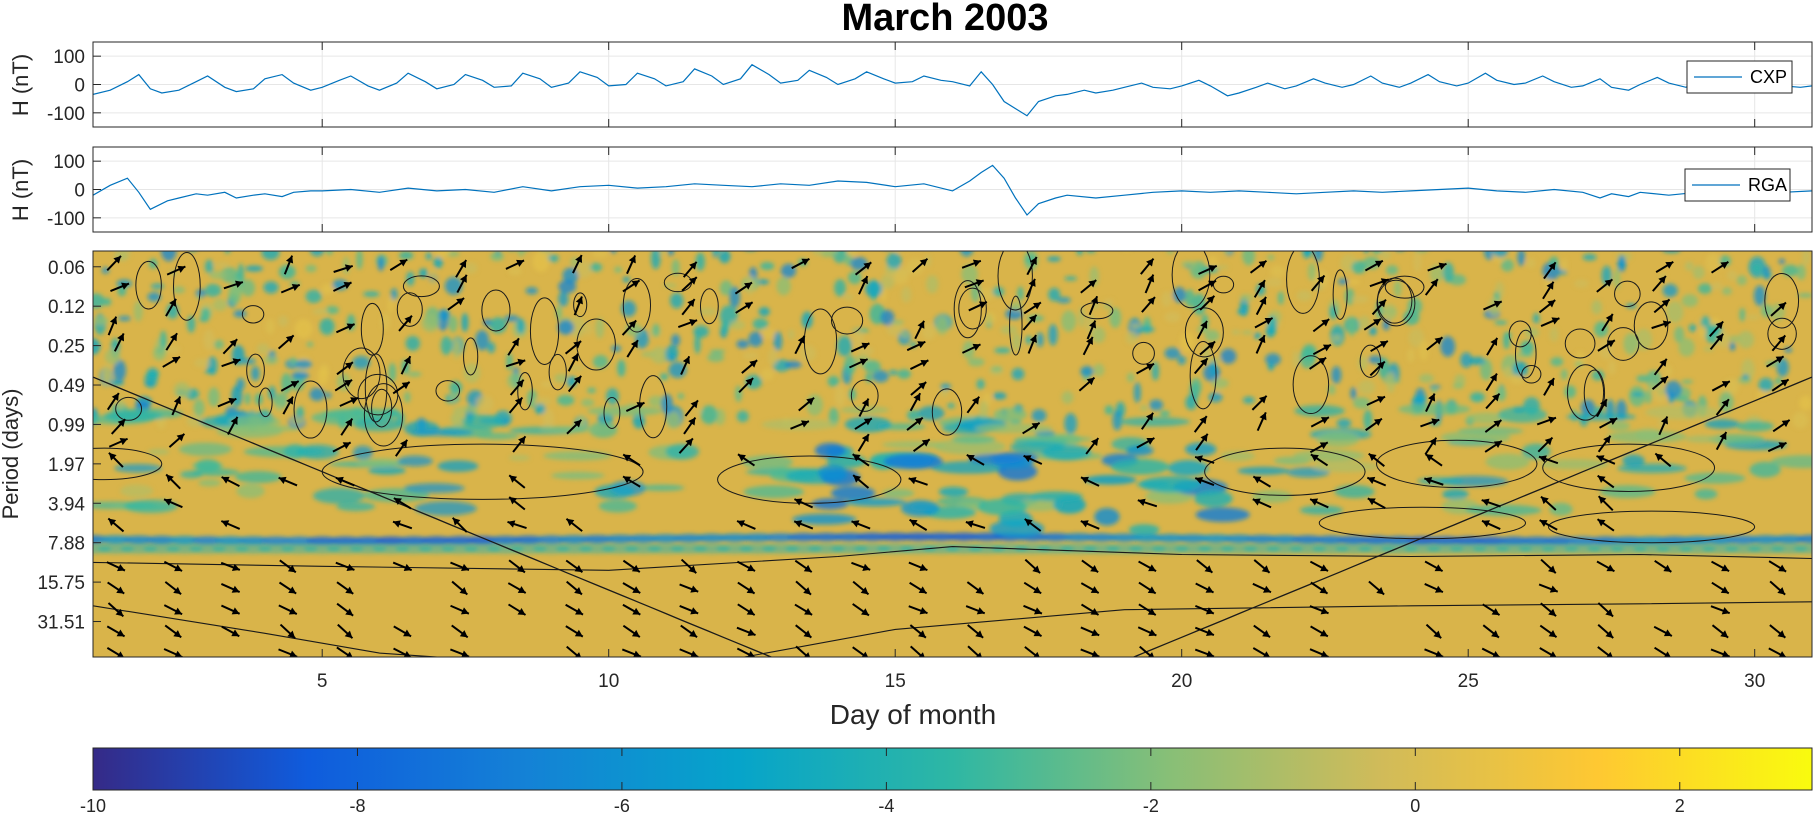 This screenshot has height=816, width=1816. I want to click on wavelet-y-tick-label: 0.12, so click(66, 307).